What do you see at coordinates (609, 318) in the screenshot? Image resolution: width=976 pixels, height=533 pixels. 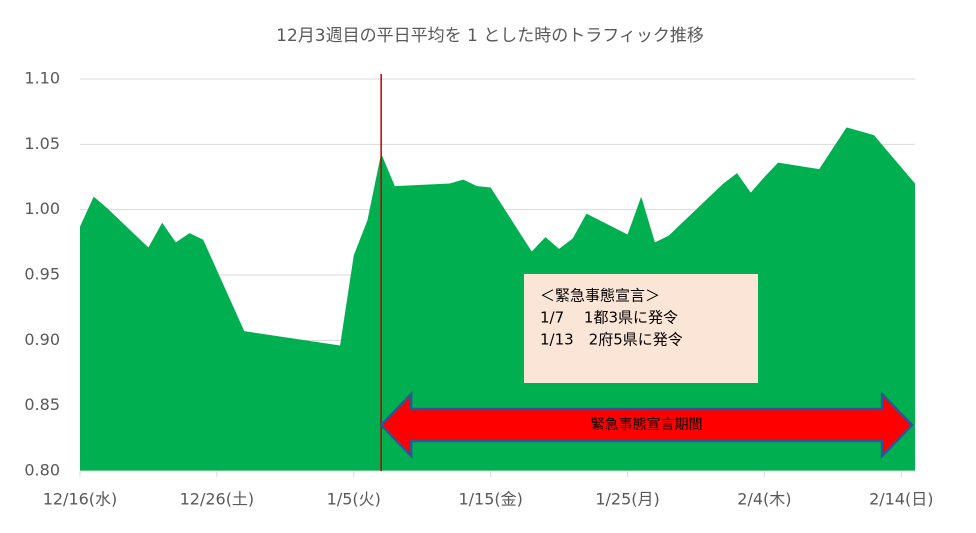 I see `annotation-text: 1/7 1都3県に発令` at bounding box center [609, 318].